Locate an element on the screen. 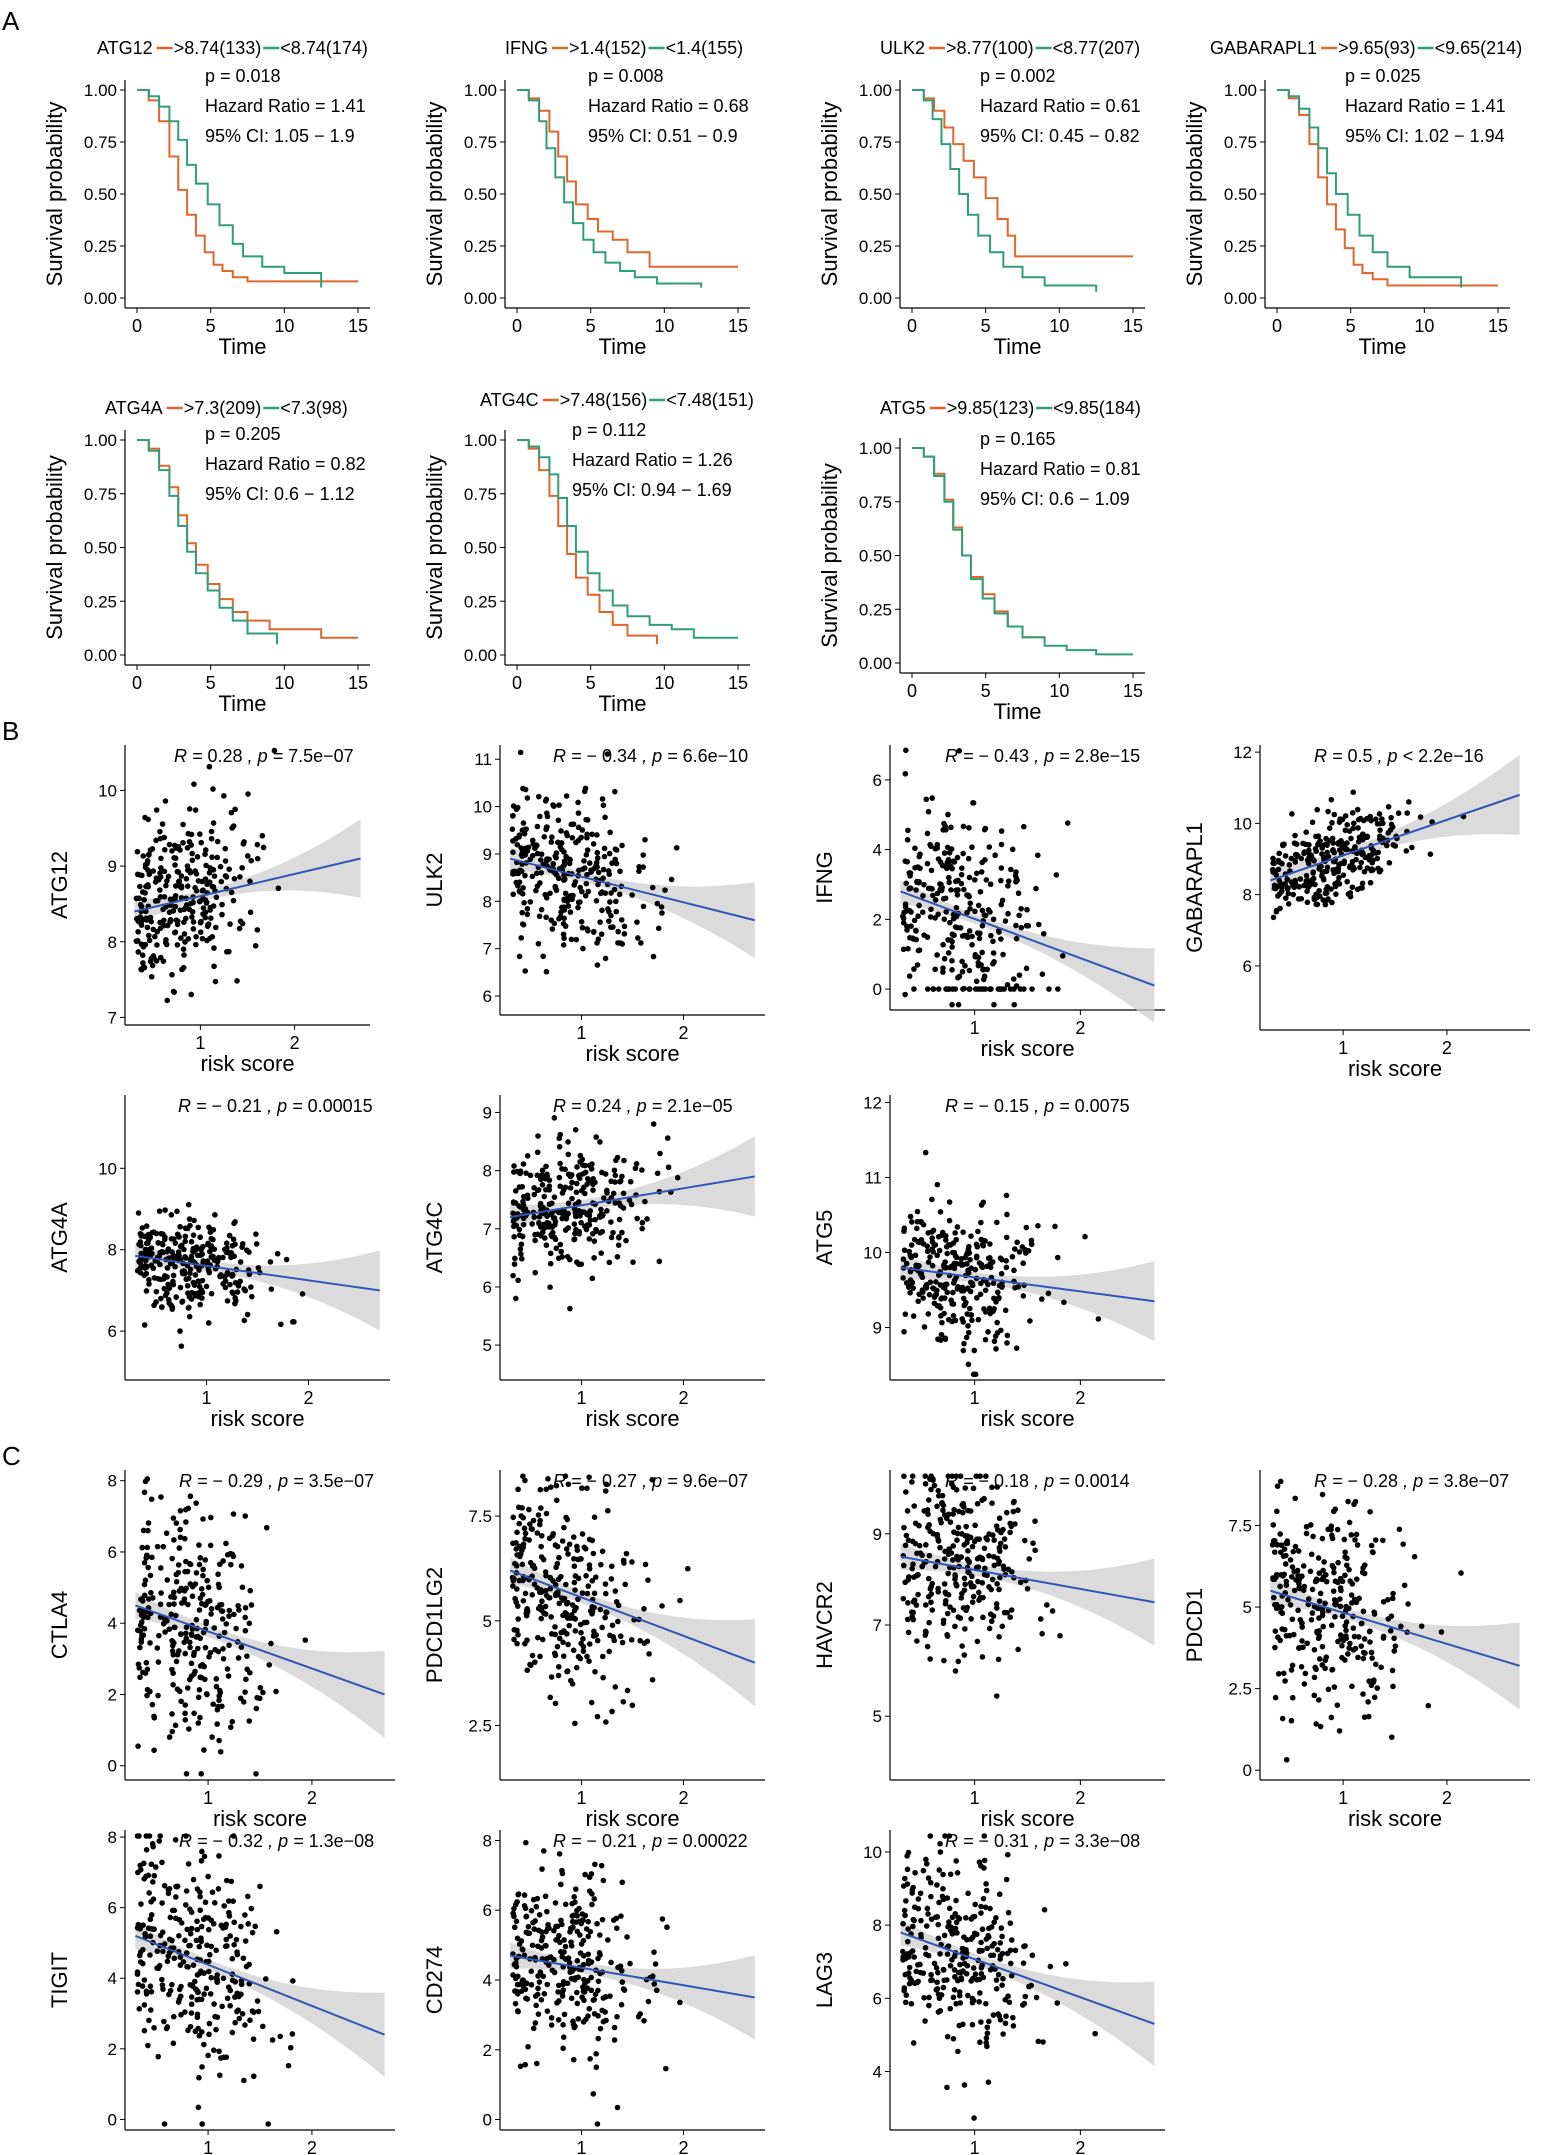 The width and height of the screenshot is (1548, 2155). y-tick-label: 2 is located at coordinates (112, 1694).